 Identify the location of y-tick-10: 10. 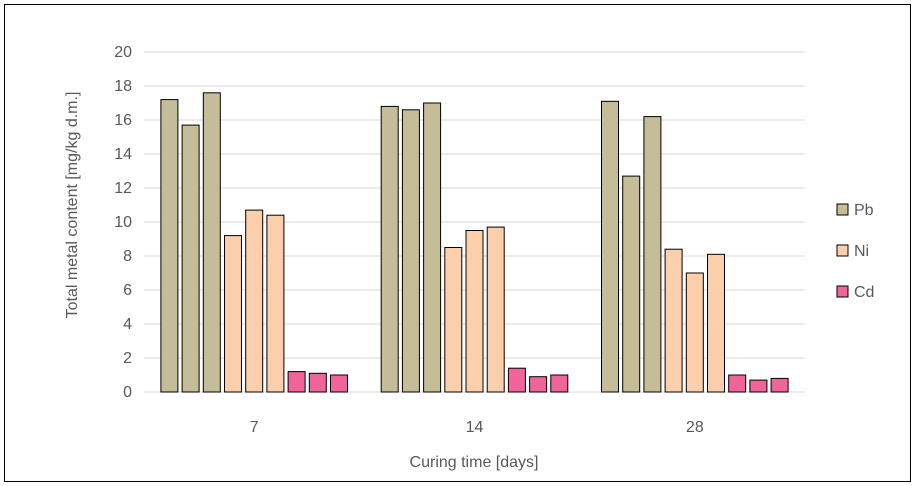
(123, 222).